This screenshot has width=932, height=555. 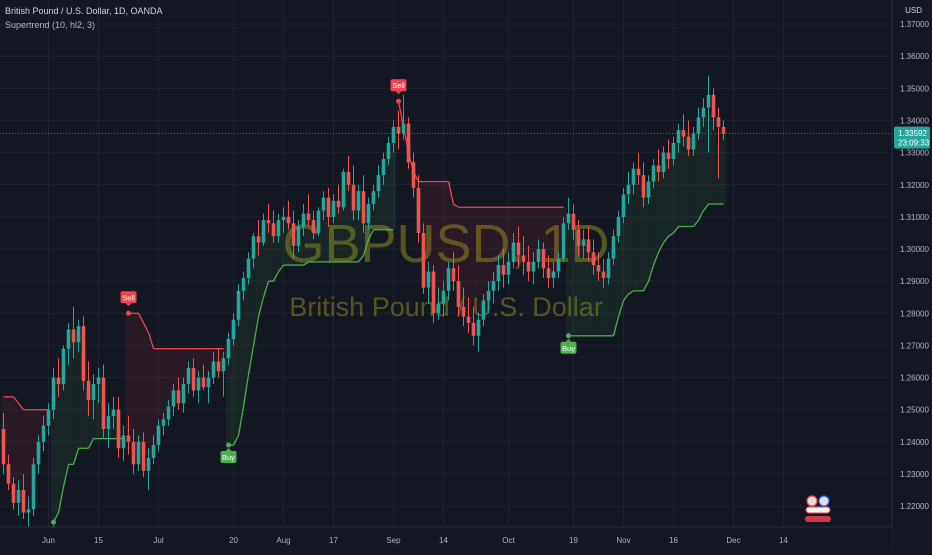 I want to click on price-axis-bg, so click(x=912, y=275).